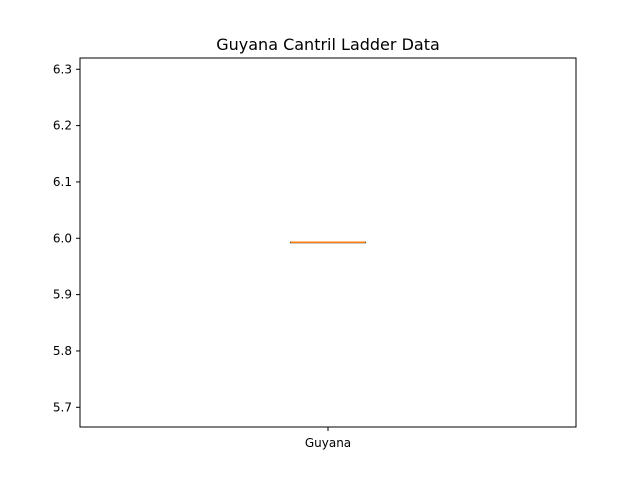  What do you see at coordinates (328, 443) in the screenshot?
I see `x-tick-label: Guyana` at bounding box center [328, 443].